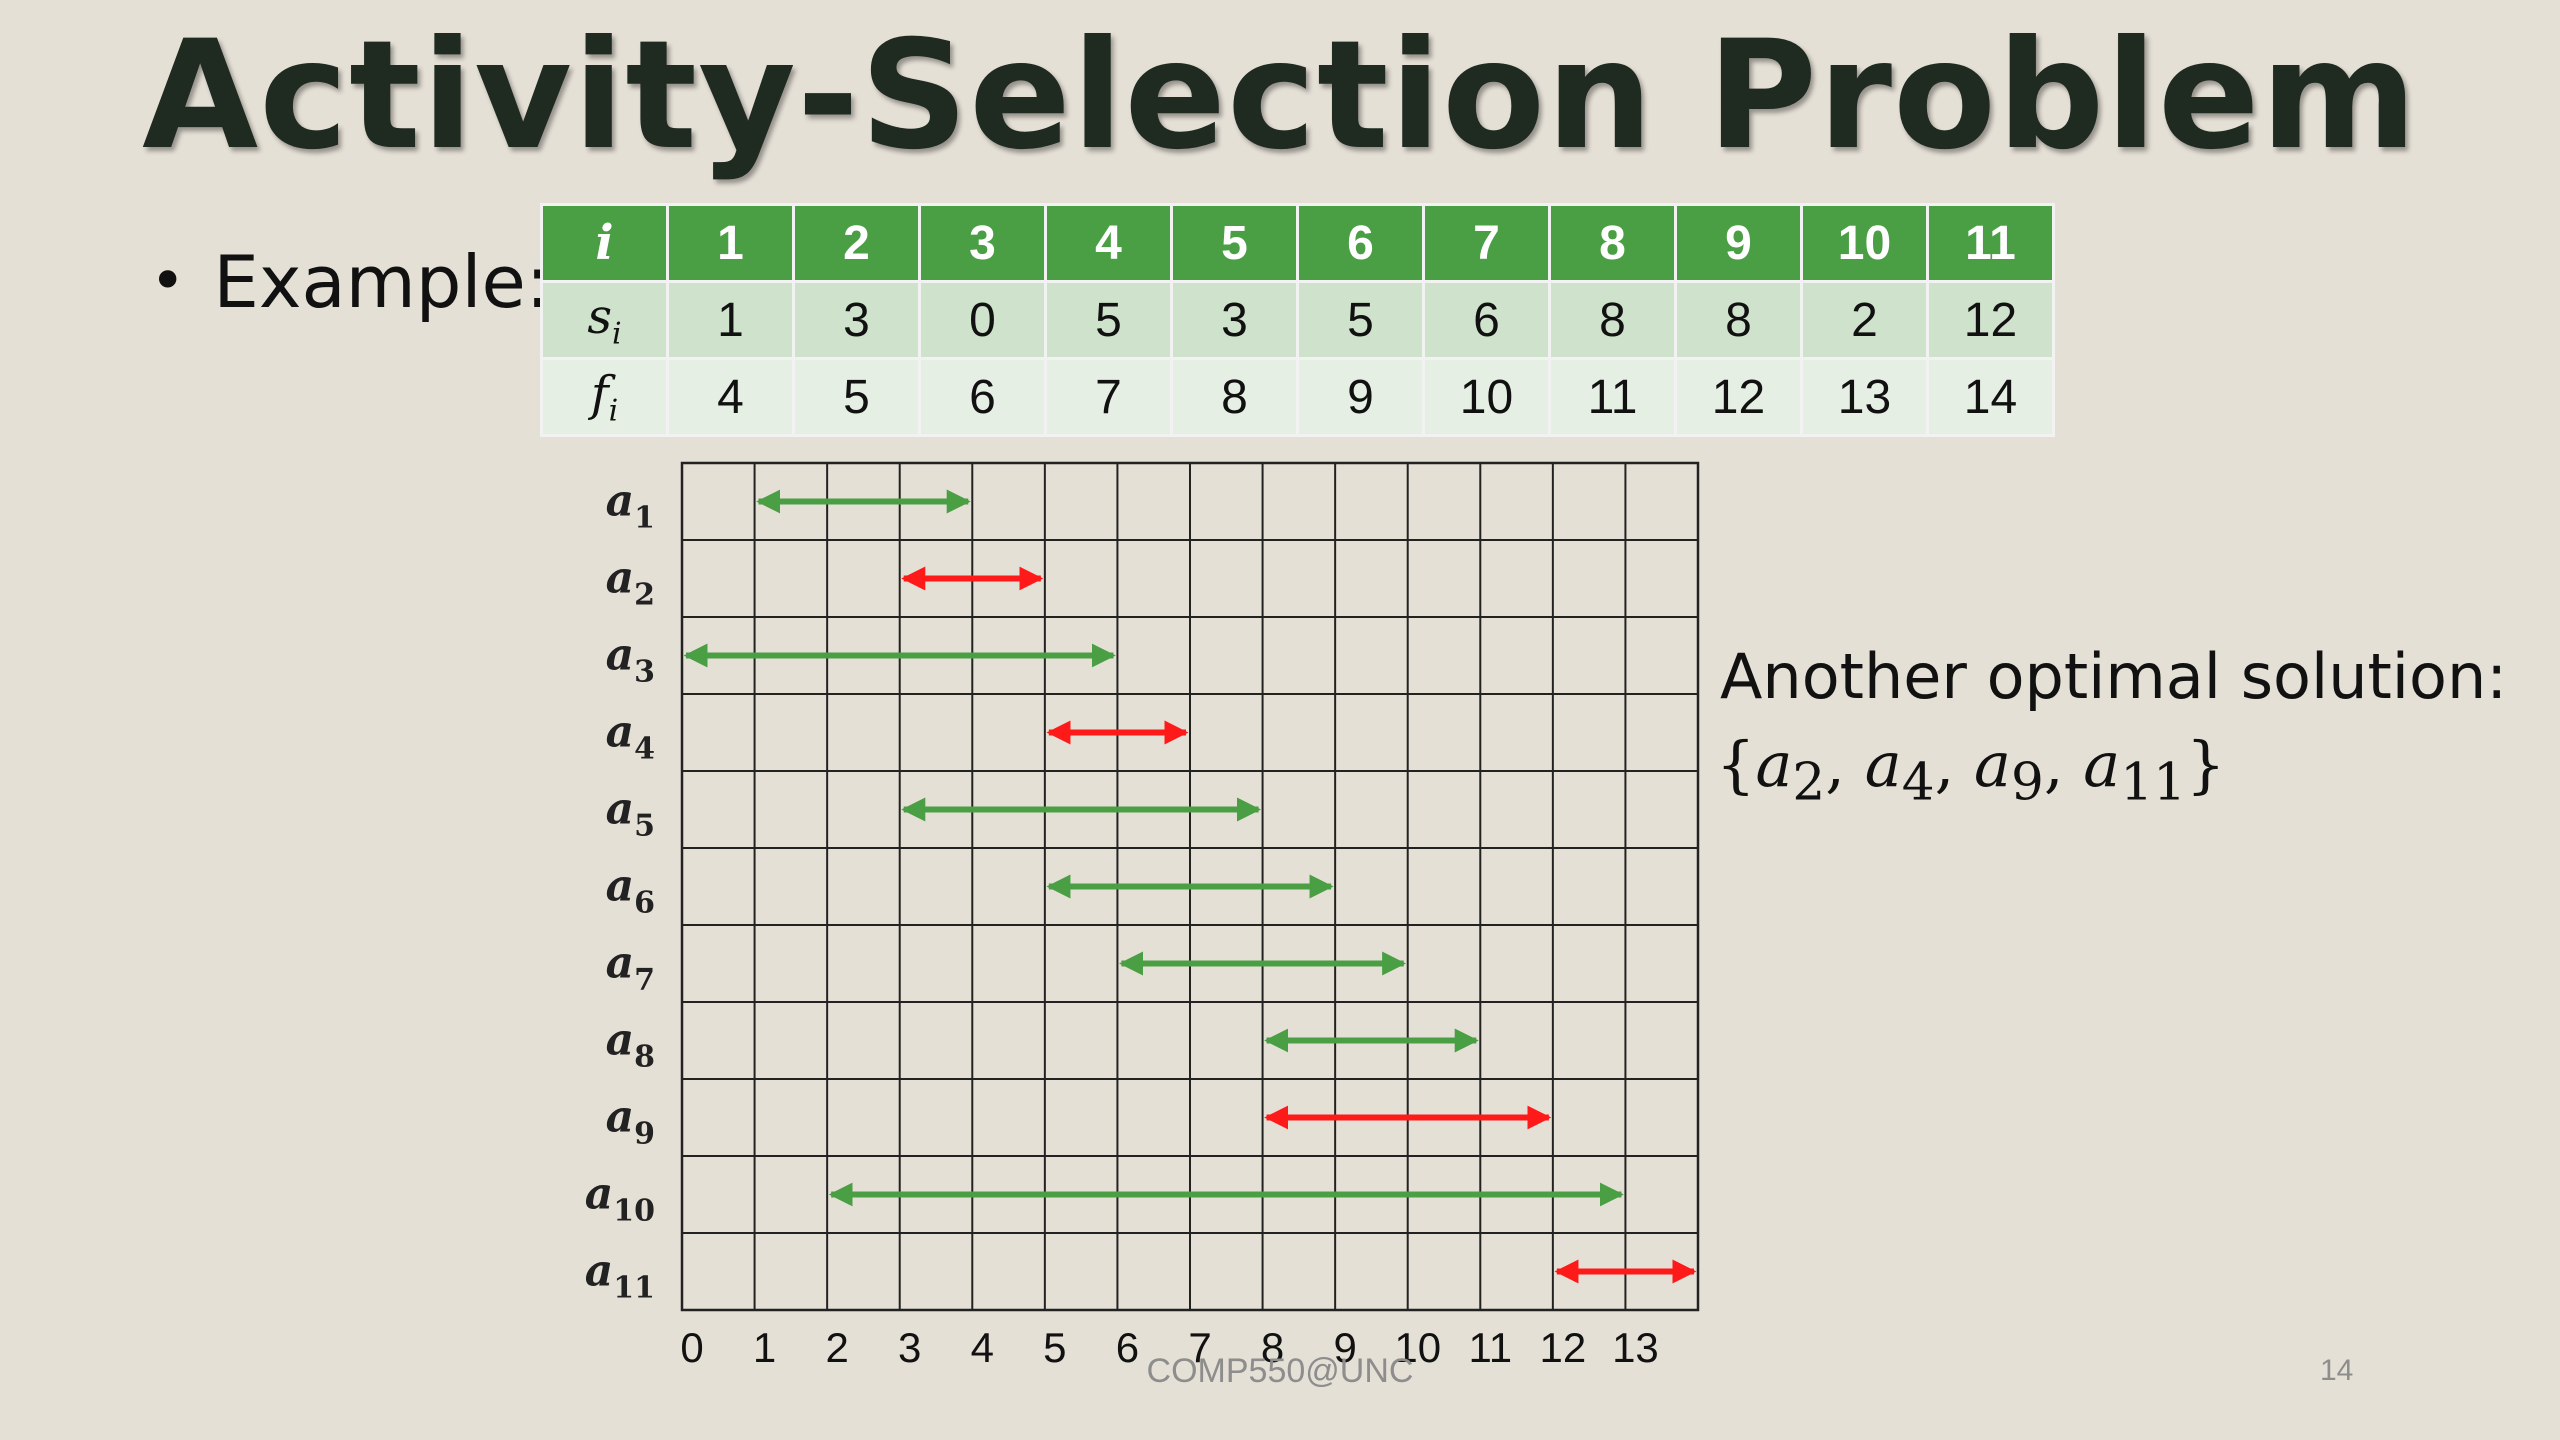 This screenshot has width=2560, height=1440. What do you see at coordinates (630, 1045) in the screenshot?
I see `row-label-a8: a8` at bounding box center [630, 1045].